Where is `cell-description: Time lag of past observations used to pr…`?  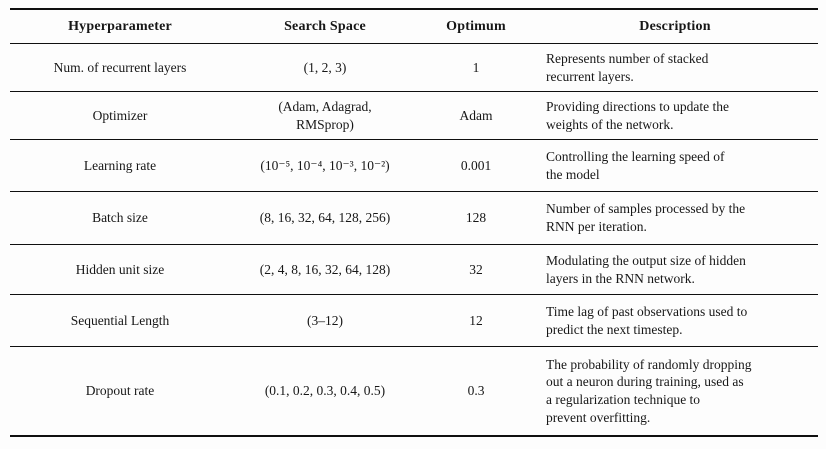
cell-description: Time lag of past observations used to pr… is located at coordinates (675, 320).